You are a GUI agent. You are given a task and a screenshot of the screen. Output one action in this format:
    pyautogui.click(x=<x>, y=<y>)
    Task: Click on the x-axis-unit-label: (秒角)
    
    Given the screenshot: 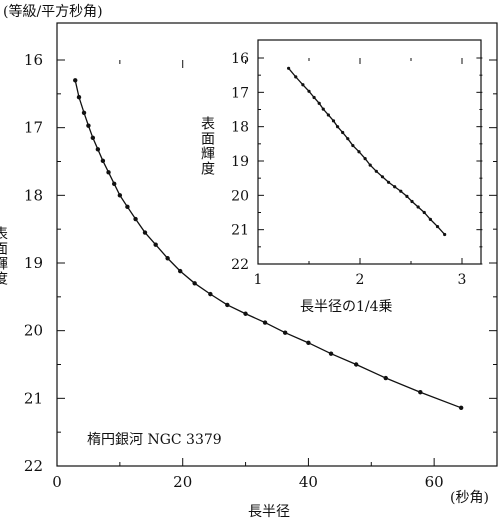 What is the action you would take?
    pyautogui.click(x=469, y=498)
    